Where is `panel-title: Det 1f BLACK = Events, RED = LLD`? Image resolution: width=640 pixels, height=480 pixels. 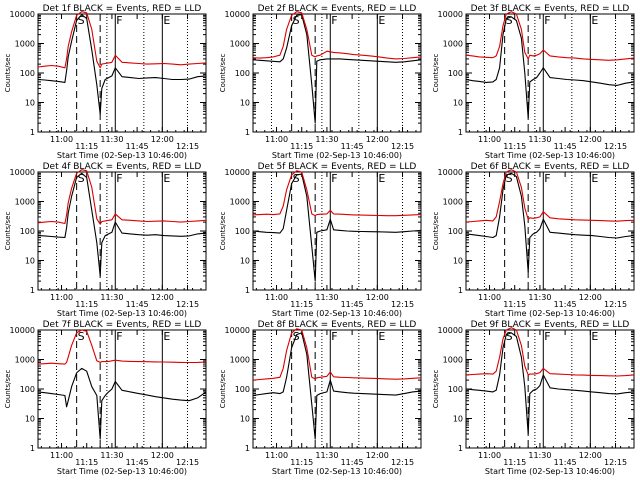 panel-title: Det 1f BLACK = Events, RED = LLD is located at coordinates (122, 9).